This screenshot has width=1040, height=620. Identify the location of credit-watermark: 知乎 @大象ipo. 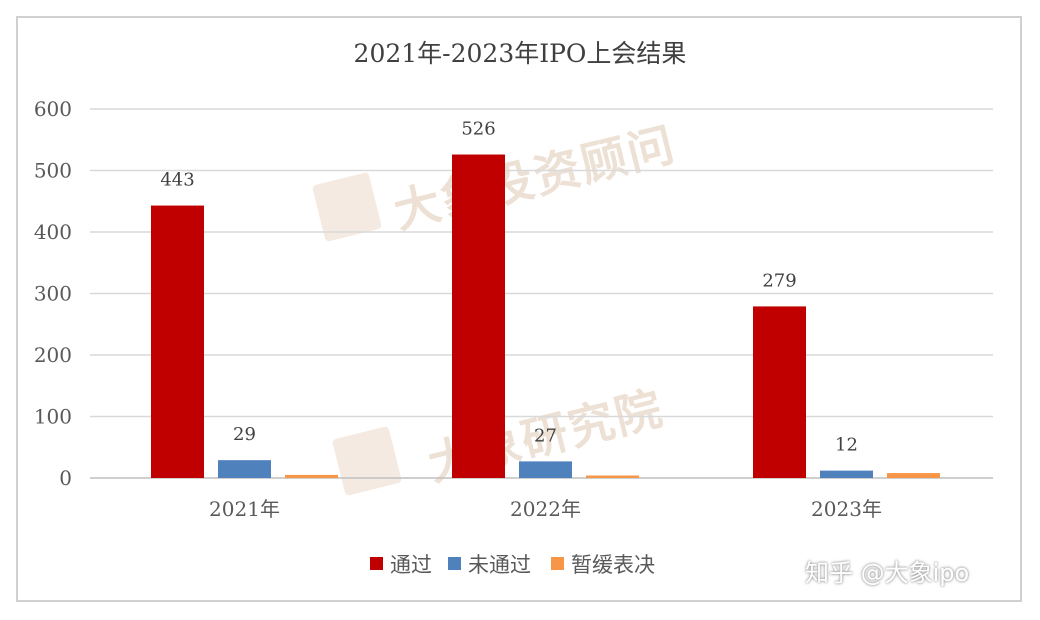
(887, 573).